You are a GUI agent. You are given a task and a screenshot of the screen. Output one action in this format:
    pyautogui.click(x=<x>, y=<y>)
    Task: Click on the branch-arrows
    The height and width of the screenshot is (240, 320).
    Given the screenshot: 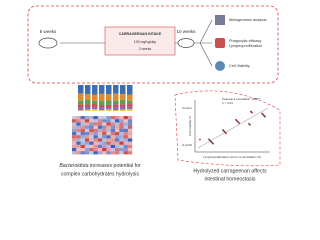 What is the action you would take?
    pyautogui.click(x=206, y=43)
    